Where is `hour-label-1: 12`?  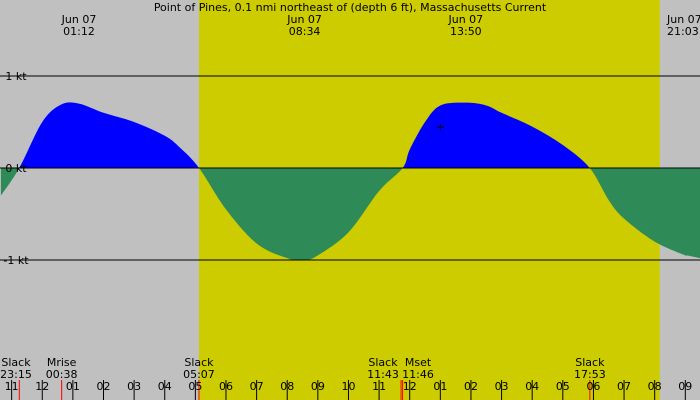
hour-label-1: 12 is located at coordinates (42, 386).